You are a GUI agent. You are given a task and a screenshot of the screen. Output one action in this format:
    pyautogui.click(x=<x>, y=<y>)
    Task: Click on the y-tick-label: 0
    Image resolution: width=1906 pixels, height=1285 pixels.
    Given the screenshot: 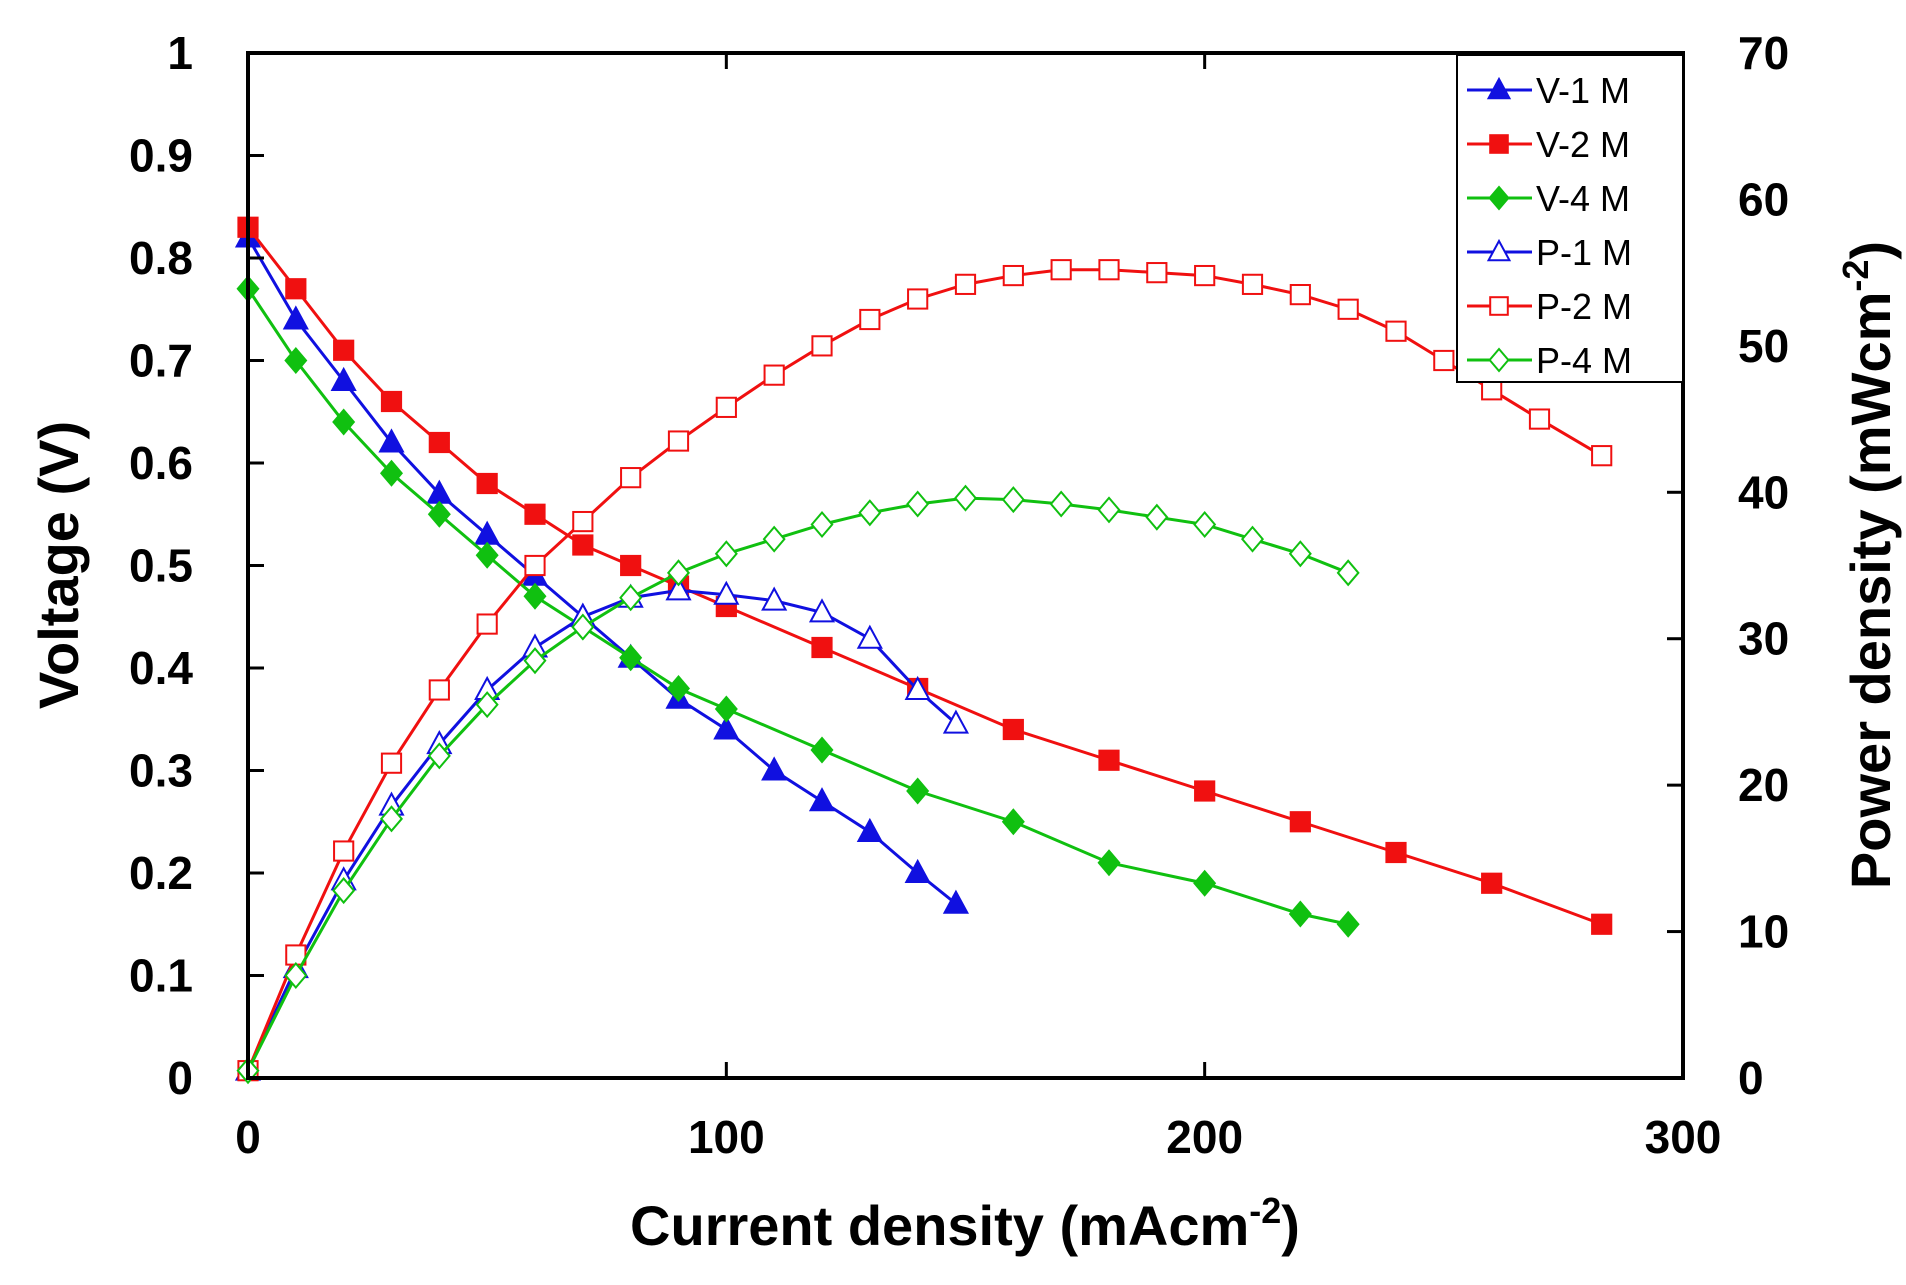 What is the action you would take?
    pyautogui.click(x=180, y=1078)
    